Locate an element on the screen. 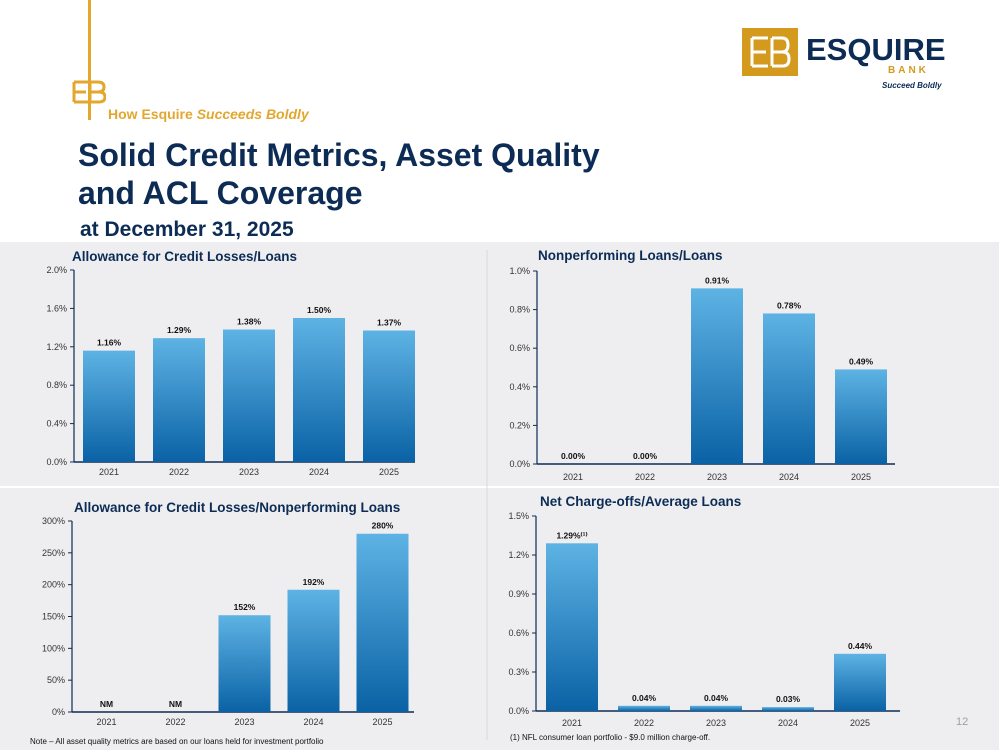 The image size is (999, 750). chart-1-y-tick-label: 1.2% is located at coordinates (56, 347).